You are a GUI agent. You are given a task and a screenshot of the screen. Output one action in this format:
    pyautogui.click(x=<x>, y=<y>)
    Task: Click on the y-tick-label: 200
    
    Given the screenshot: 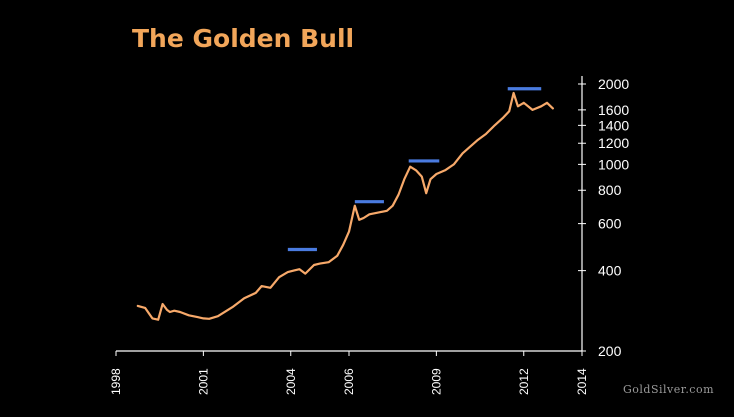 What is the action you would take?
    pyautogui.click(x=610, y=351)
    